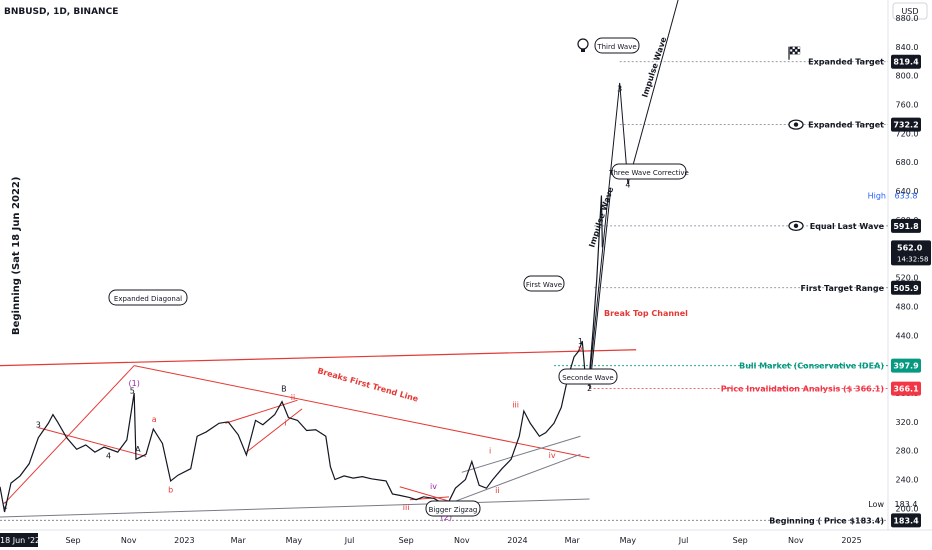 This screenshot has width=932, height=550. I want to click on y-tick-label: 240.0, so click(907, 480).